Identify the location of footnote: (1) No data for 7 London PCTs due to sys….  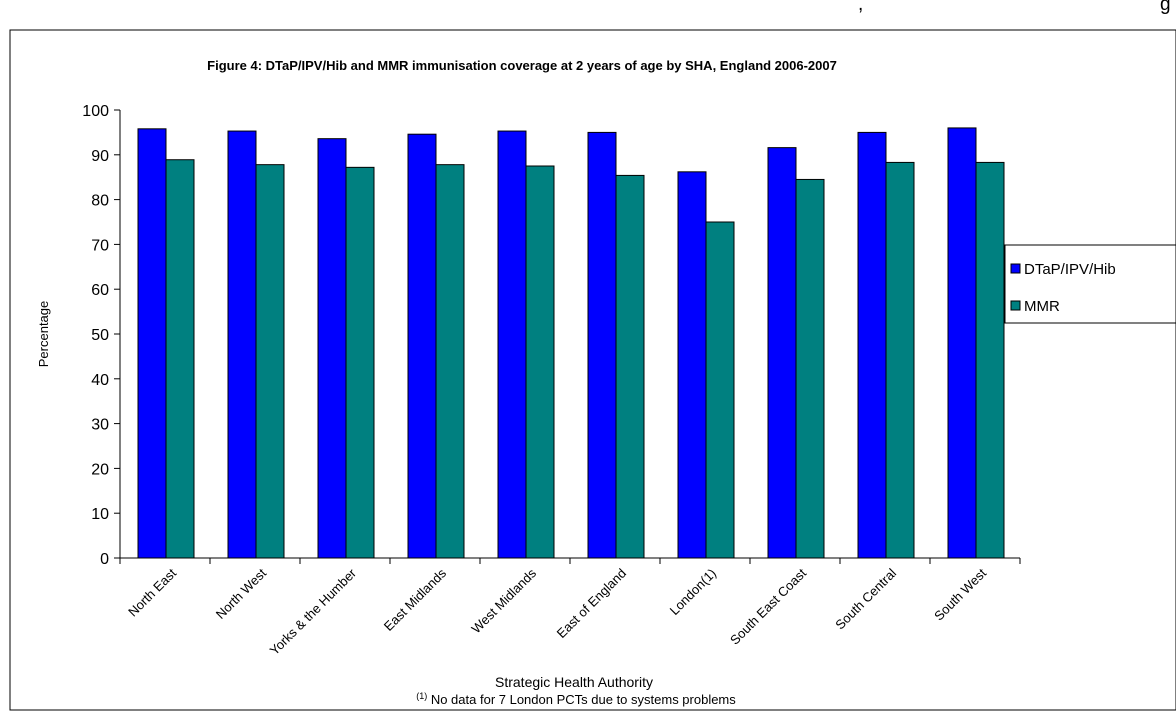
(576, 699).